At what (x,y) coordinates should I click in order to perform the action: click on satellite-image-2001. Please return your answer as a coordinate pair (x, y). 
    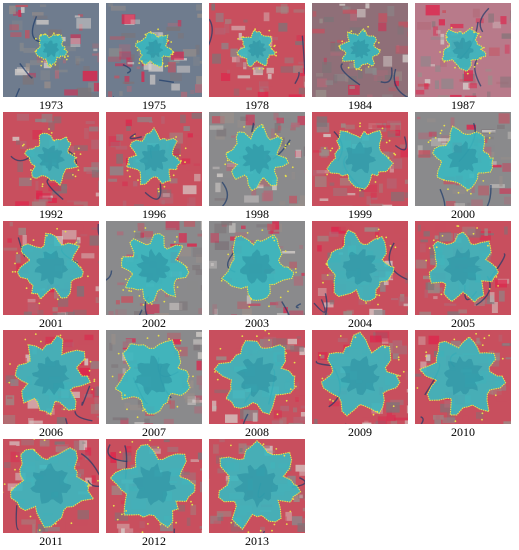
    Looking at the image, I should click on (51, 268).